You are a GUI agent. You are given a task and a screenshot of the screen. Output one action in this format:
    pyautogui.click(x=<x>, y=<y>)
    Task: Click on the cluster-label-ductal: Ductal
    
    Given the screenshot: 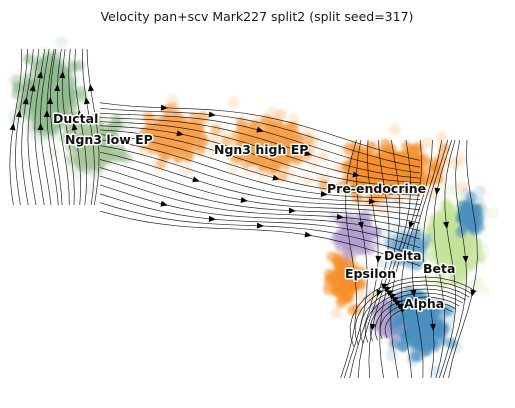 What is the action you would take?
    pyautogui.click(x=75, y=118)
    